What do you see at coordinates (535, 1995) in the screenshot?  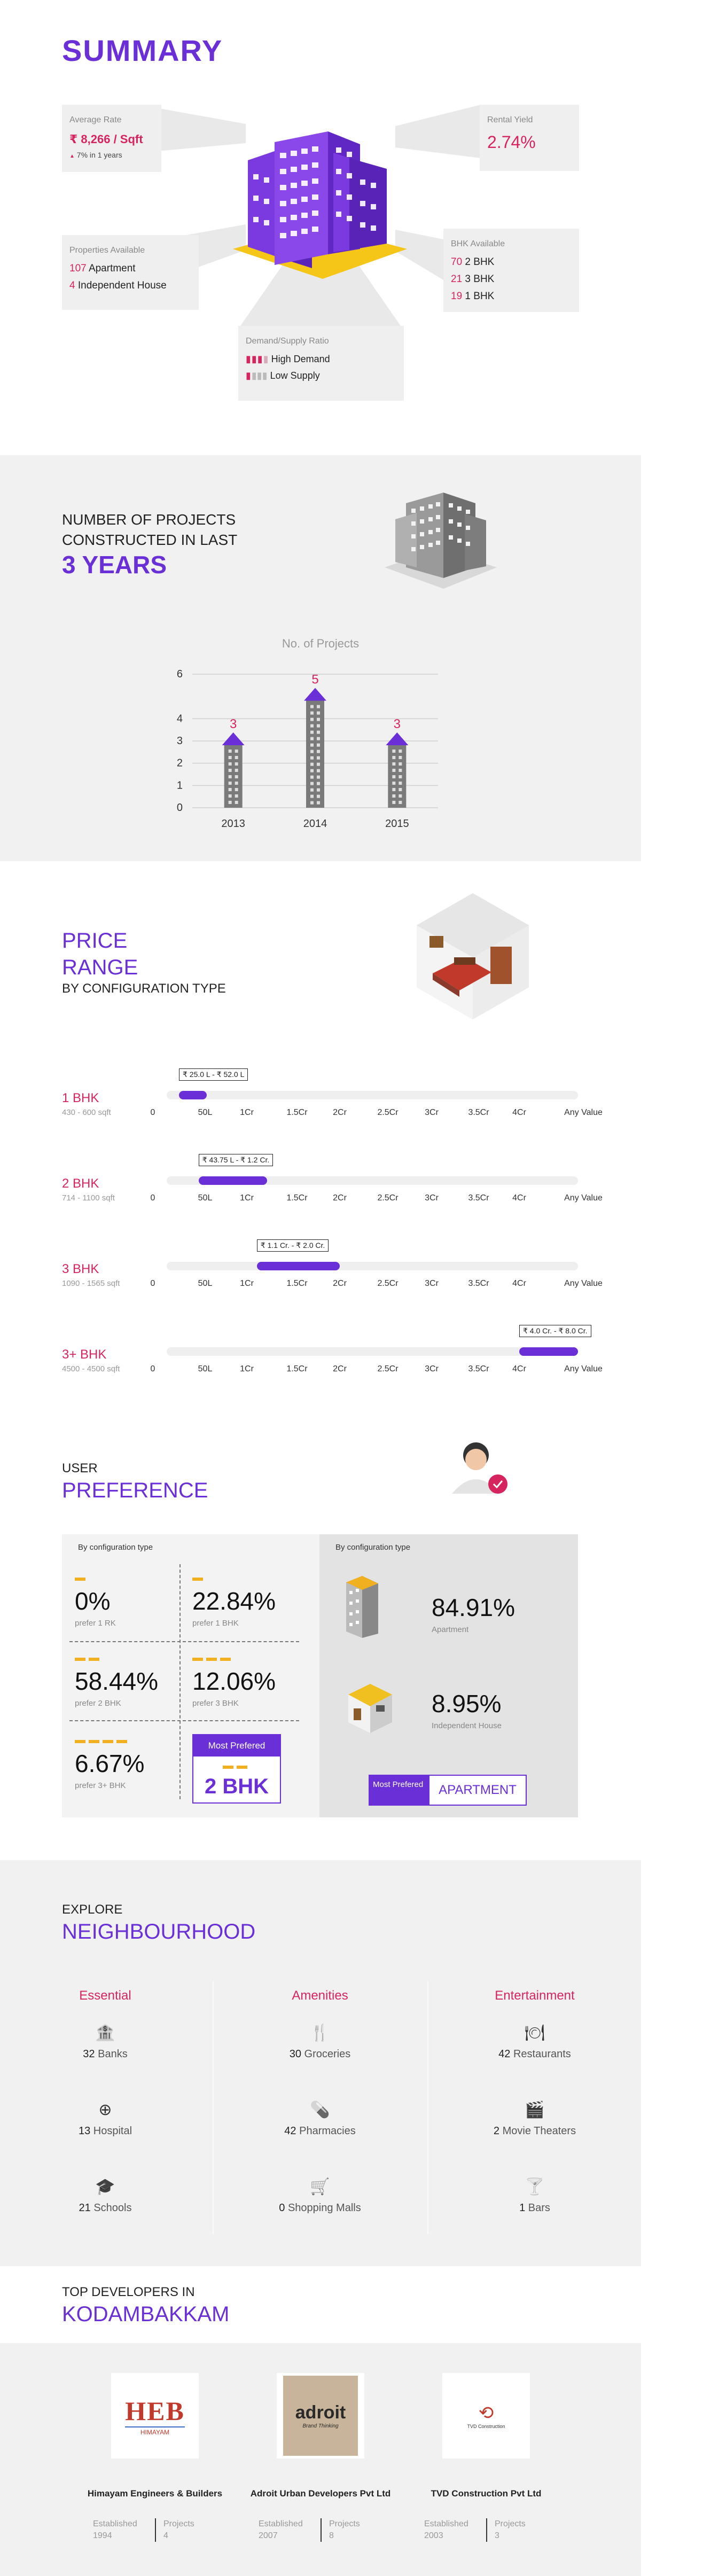 I see `neighbourhood-column-heading: Entertainment` at bounding box center [535, 1995].